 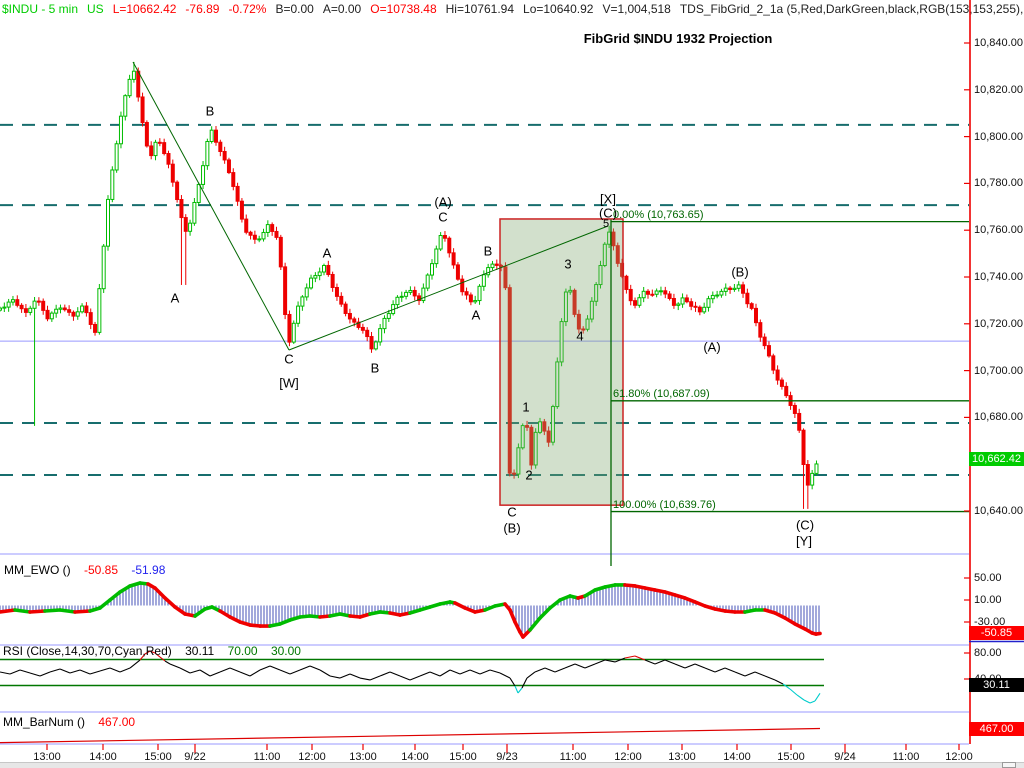 I want to click on ewo-panel, so click(x=411, y=610).